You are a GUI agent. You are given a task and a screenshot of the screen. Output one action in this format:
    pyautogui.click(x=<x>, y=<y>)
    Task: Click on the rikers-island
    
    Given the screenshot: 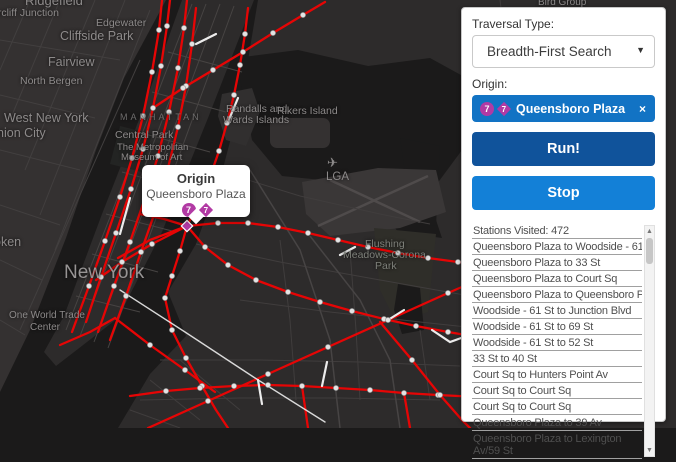 What is the action you would take?
    pyautogui.click(x=300, y=133)
    